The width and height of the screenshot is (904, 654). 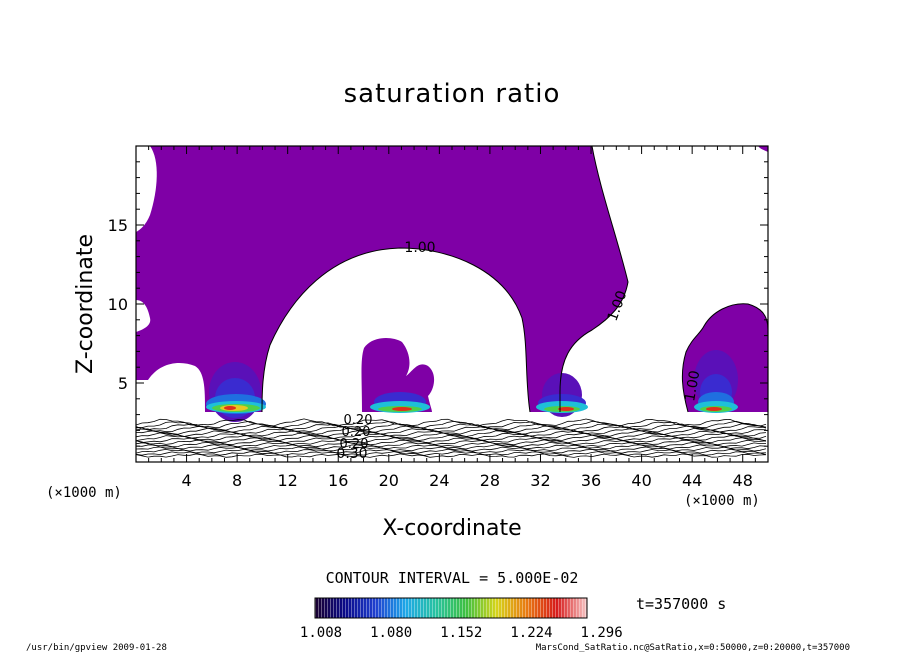 What do you see at coordinates (389, 480) in the screenshot?
I see `x-tick-label: 20` at bounding box center [389, 480].